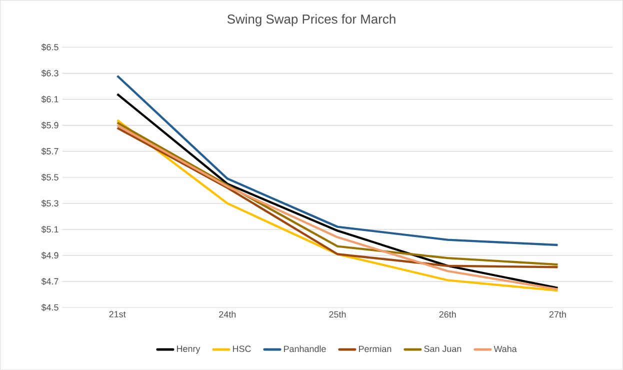 This screenshot has height=370, width=623. I want to click on y-tick-label: $6.3, so click(49, 74).